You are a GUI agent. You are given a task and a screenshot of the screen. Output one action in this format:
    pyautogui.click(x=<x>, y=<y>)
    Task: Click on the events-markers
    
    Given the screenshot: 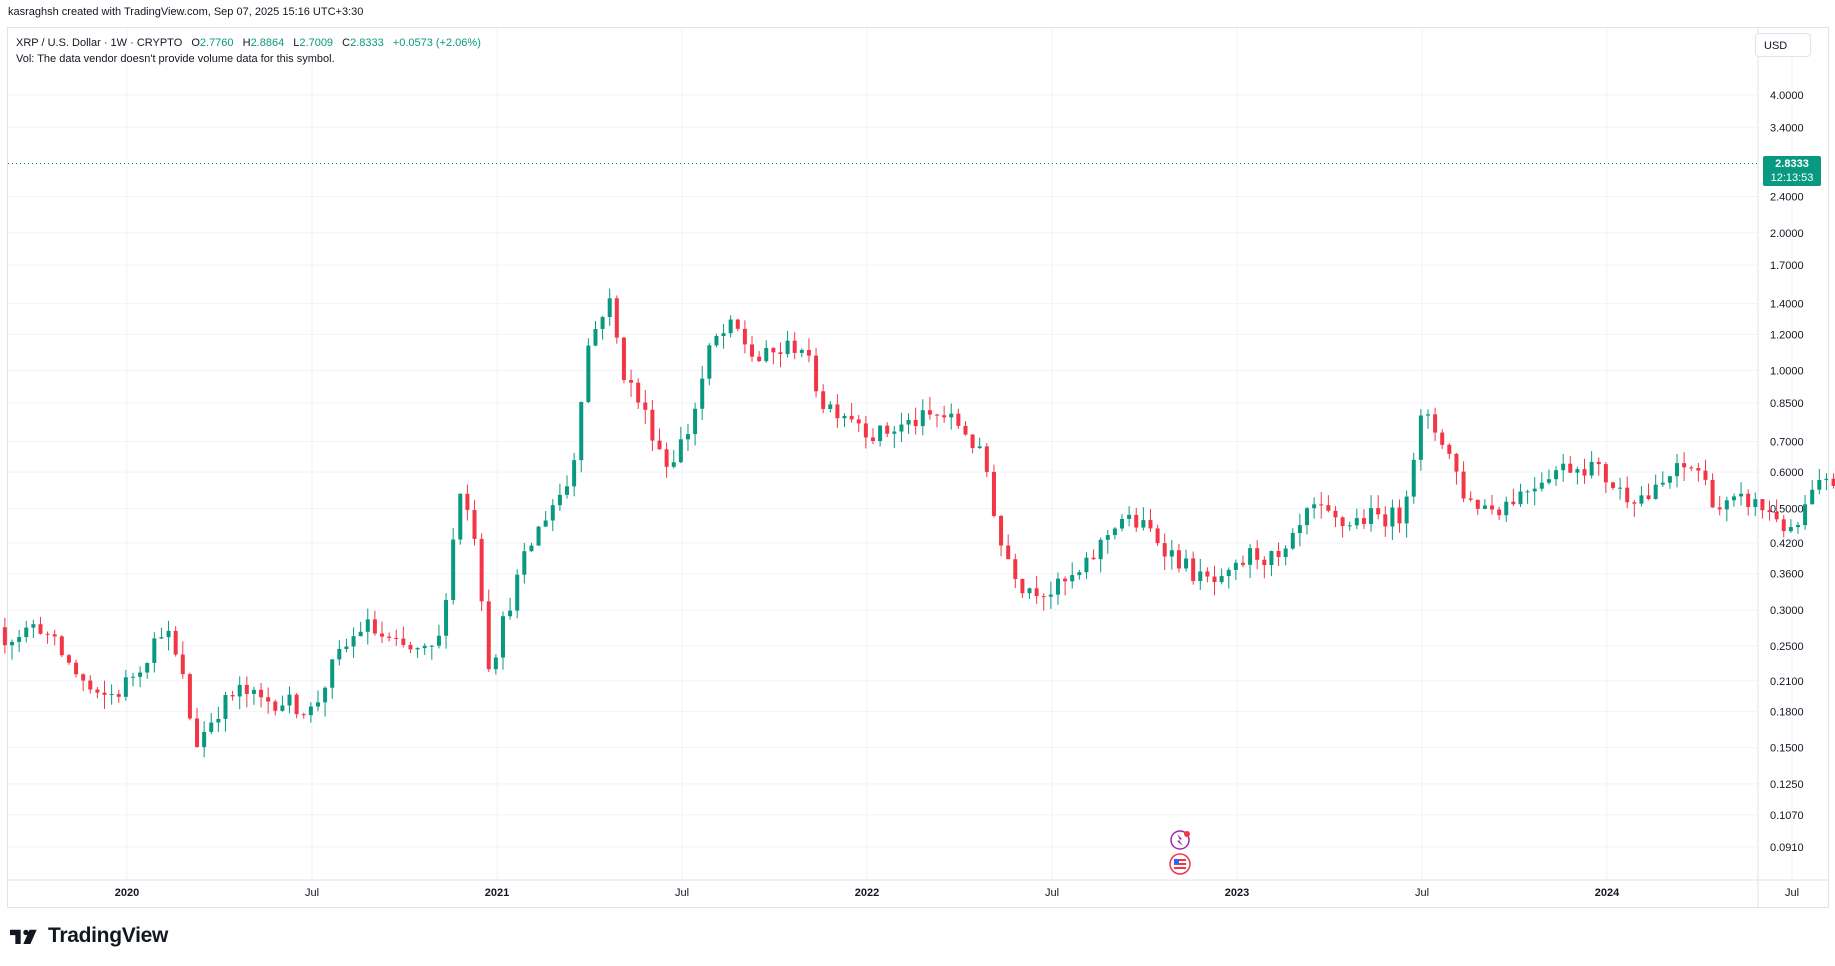 What is the action you would take?
    pyautogui.click(x=1180, y=852)
    